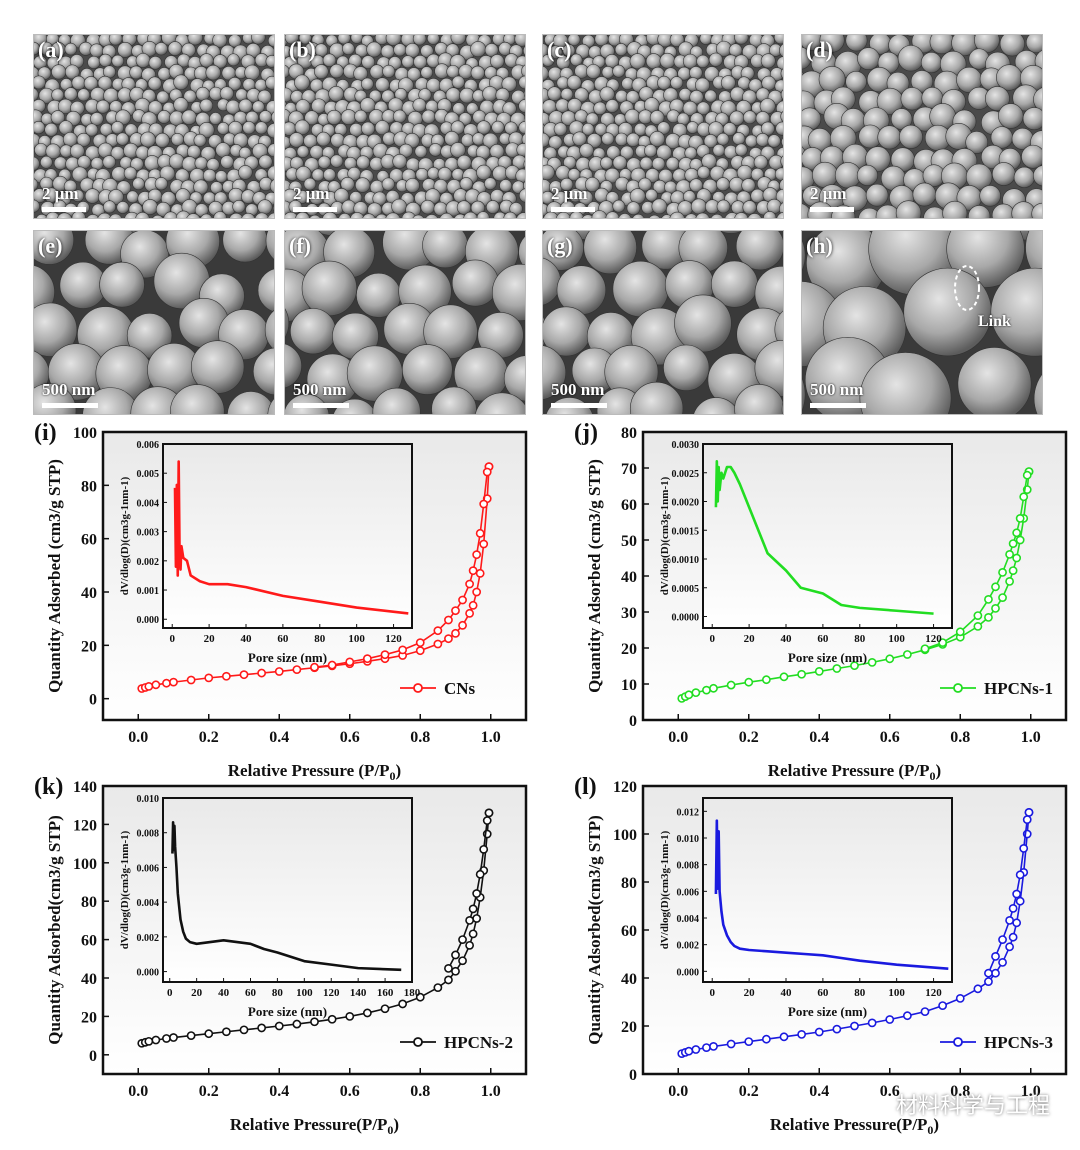 This screenshot has width=1080, height=1150. What do you see at coordinates (819, 245) in the screenshot?
I see `panel-label: (h)` at bounding box center [819, 245].